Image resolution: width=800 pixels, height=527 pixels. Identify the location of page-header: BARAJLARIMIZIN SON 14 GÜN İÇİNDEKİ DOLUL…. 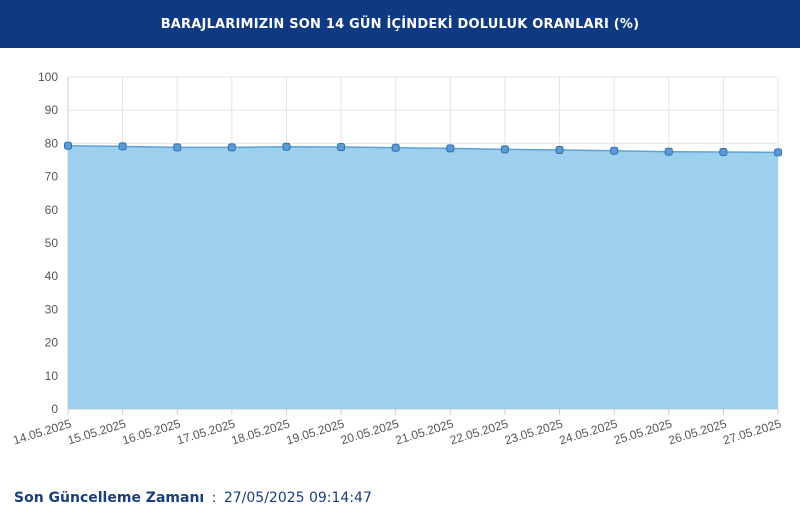
(400, 24).